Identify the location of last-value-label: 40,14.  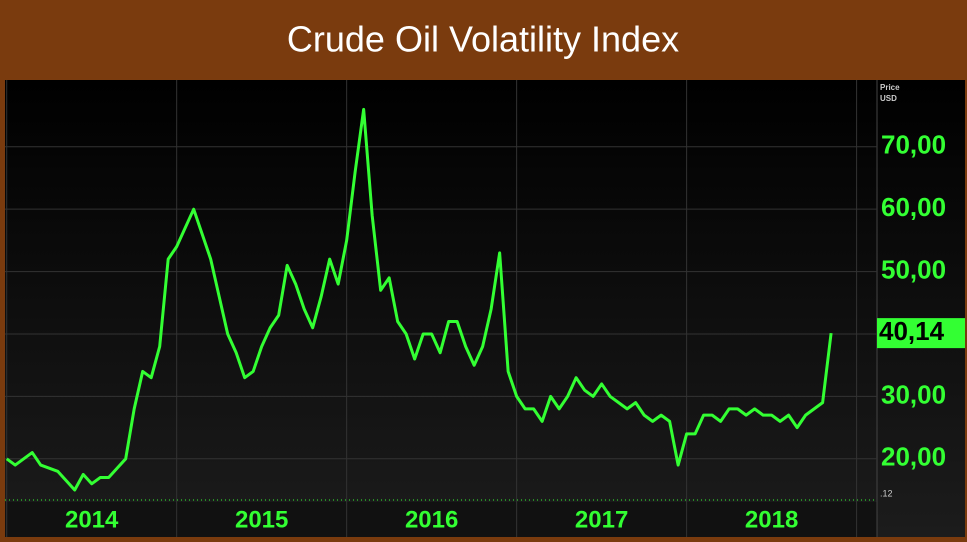
(912, 331).